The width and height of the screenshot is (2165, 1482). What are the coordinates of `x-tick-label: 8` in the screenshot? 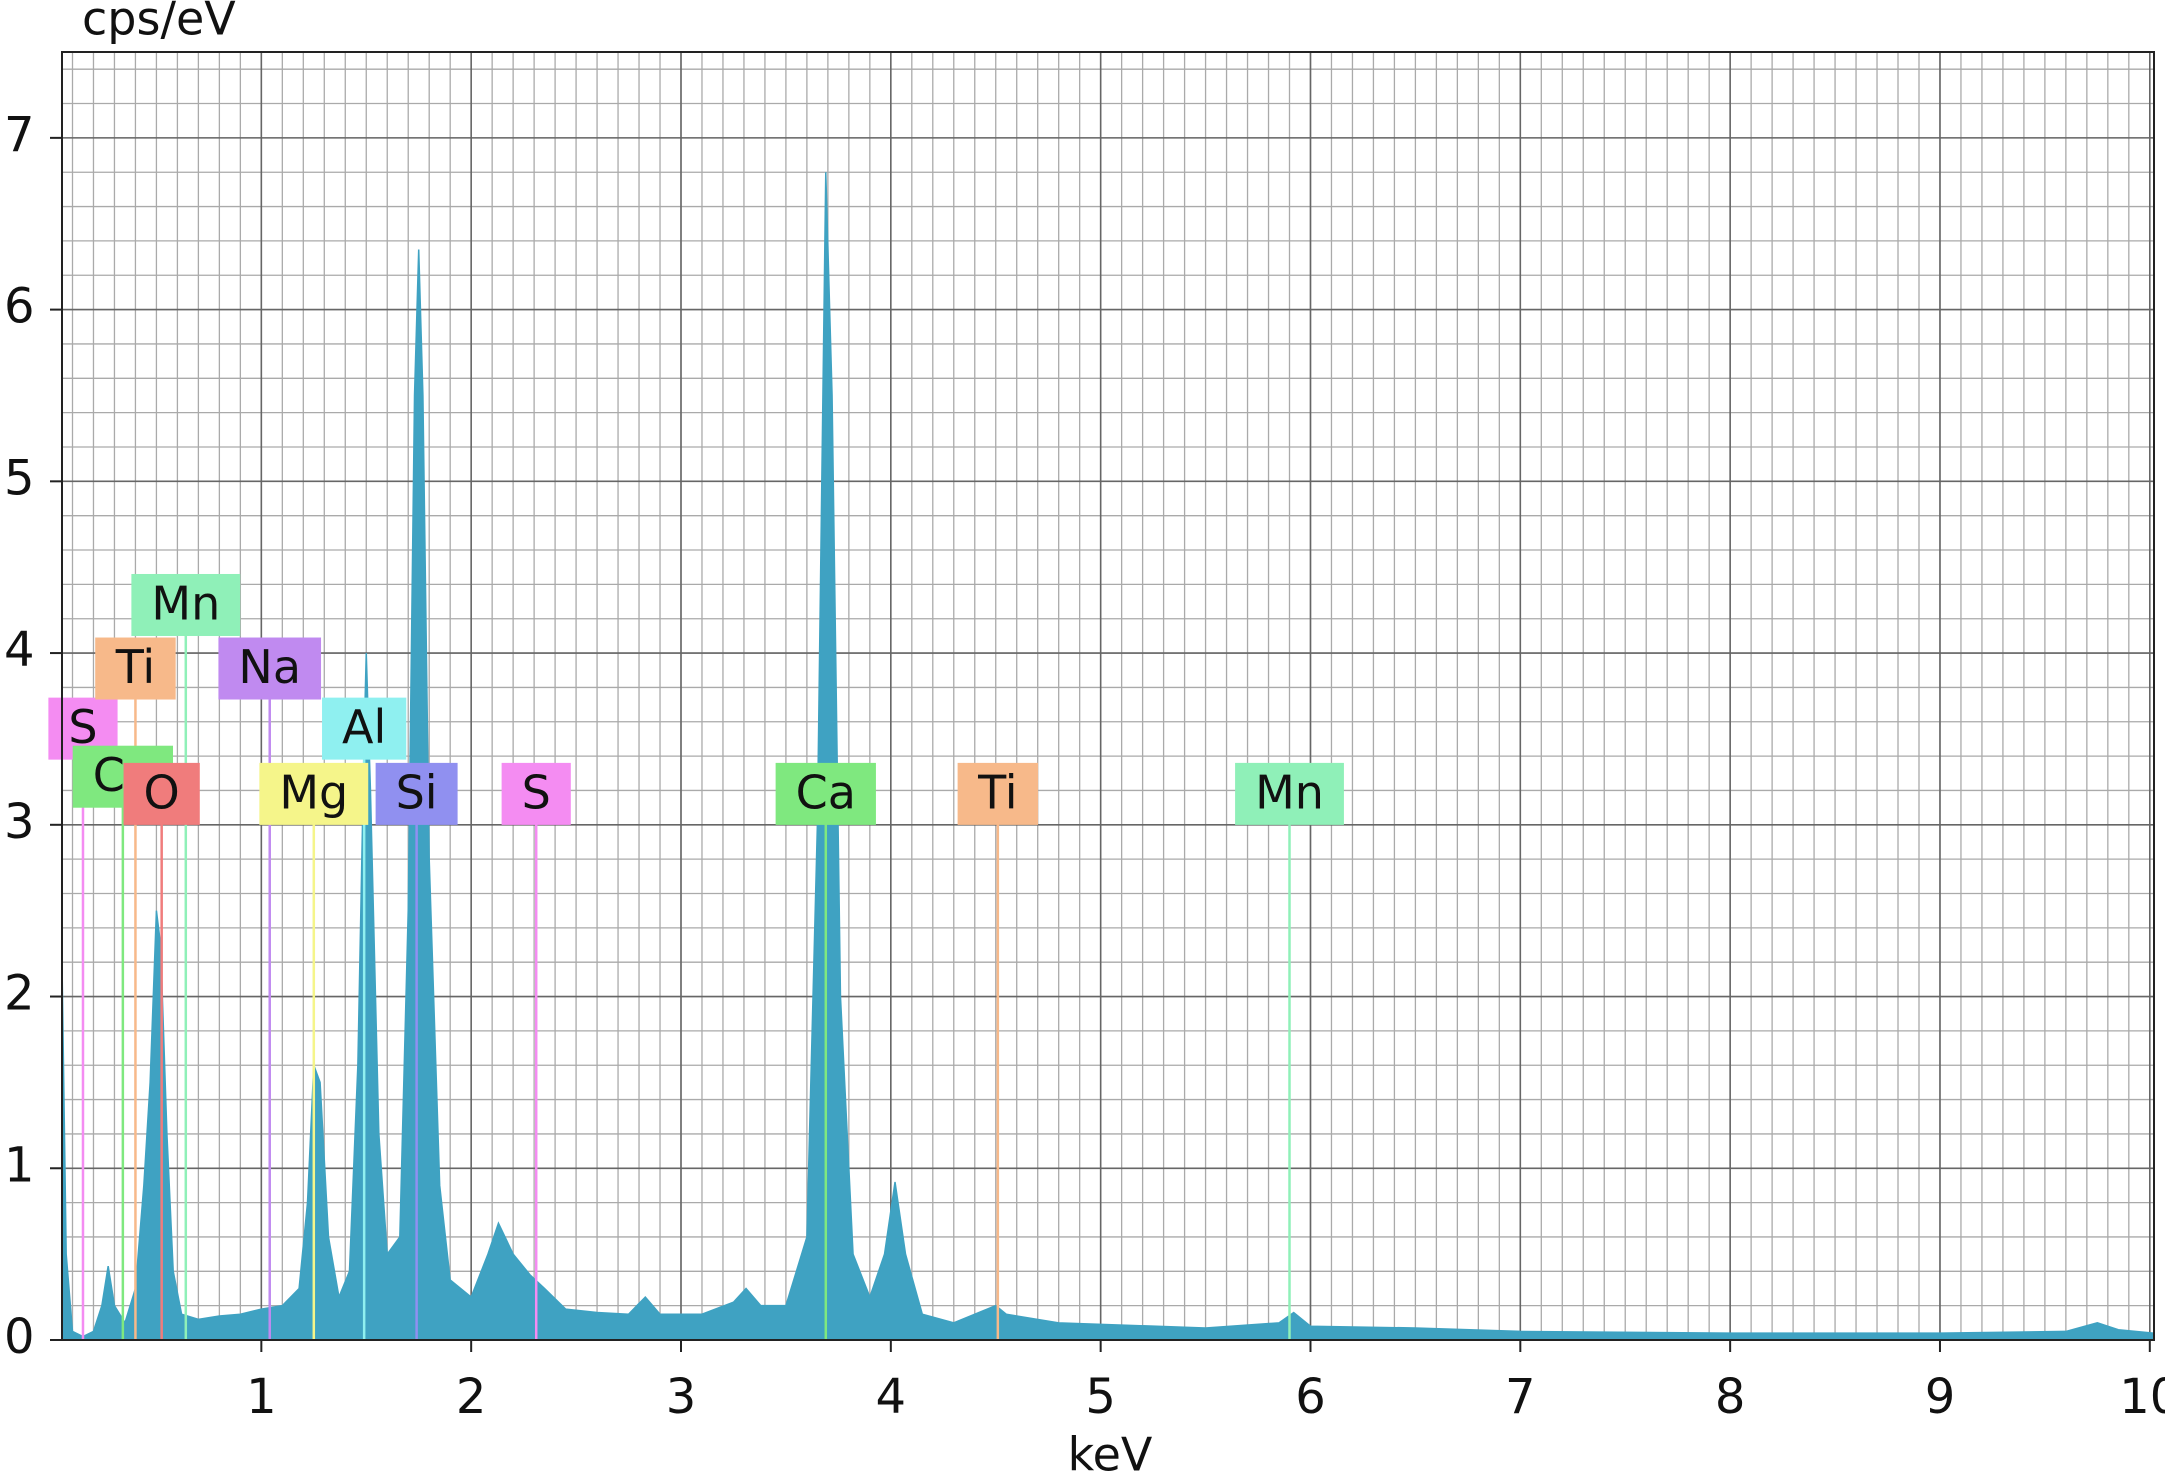 It's located at (1730, 1397).